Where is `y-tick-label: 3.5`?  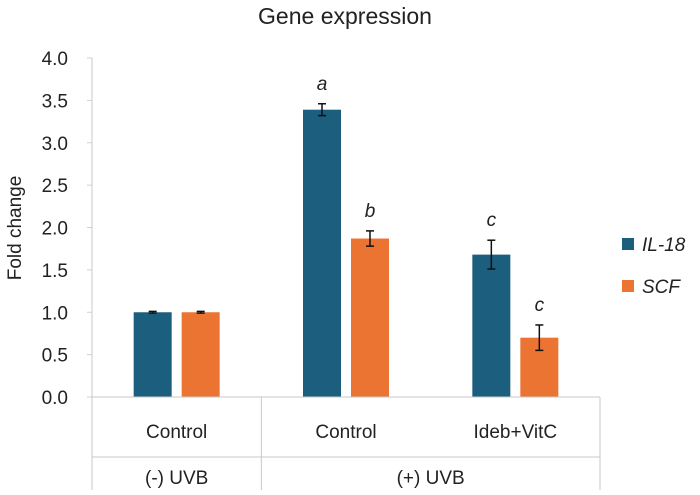
y-tick-label: 3.5 is located at coordinates (55, 101).